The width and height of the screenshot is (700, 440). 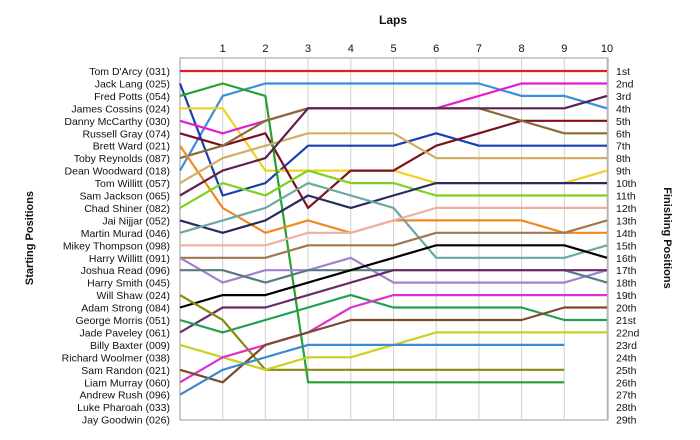 What do you see at coordinates (351, 49) in the screenshot?
I see `lap-tick-label-4: 4` at bounding box center [351, 49].